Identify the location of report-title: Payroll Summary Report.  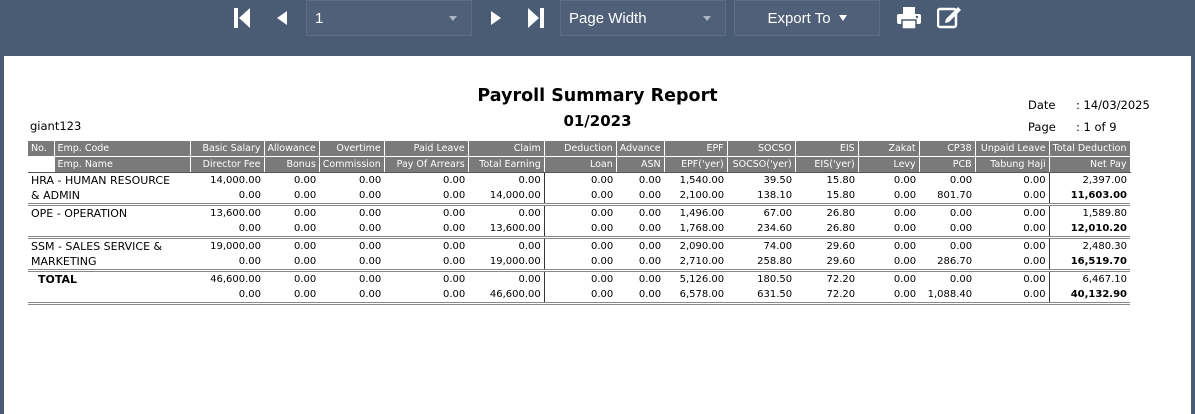
(597, 96).